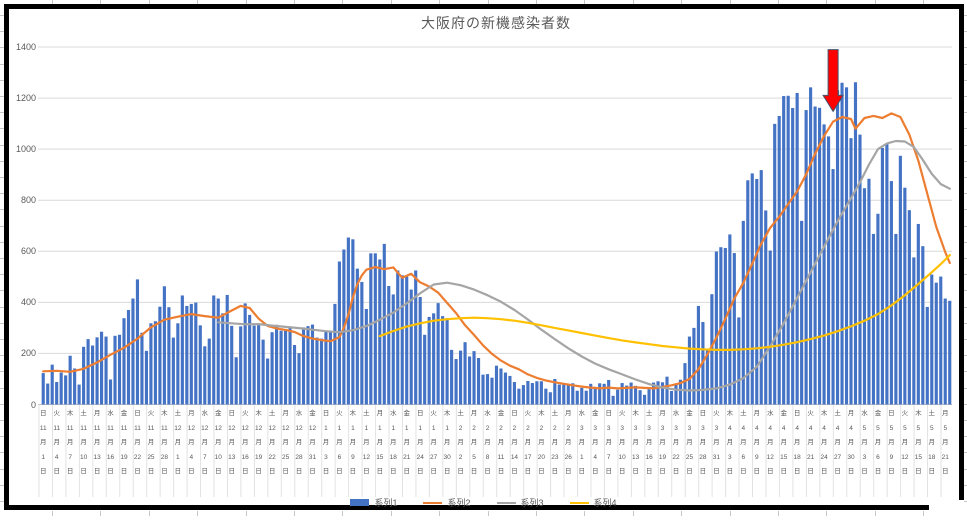 Image resolution: width=967 pixels, height=521 pixels. I want to click on legend-label-series4: 系列4, so click(605, 503).